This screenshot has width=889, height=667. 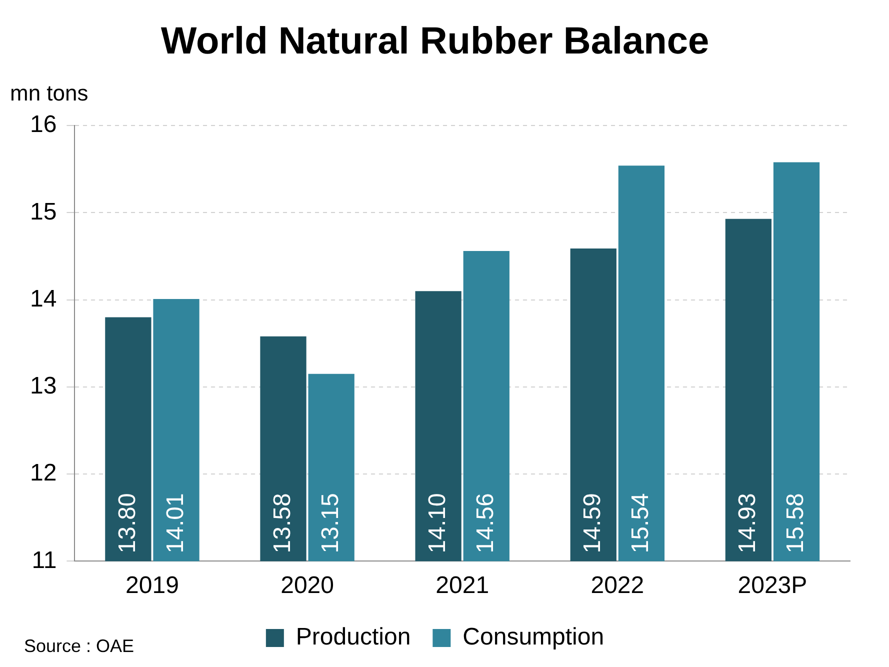 What do you see at coordinates (307, 586) in the screenshot?
I see `x-tick-label: 2020` at bounding box center [307, 586].